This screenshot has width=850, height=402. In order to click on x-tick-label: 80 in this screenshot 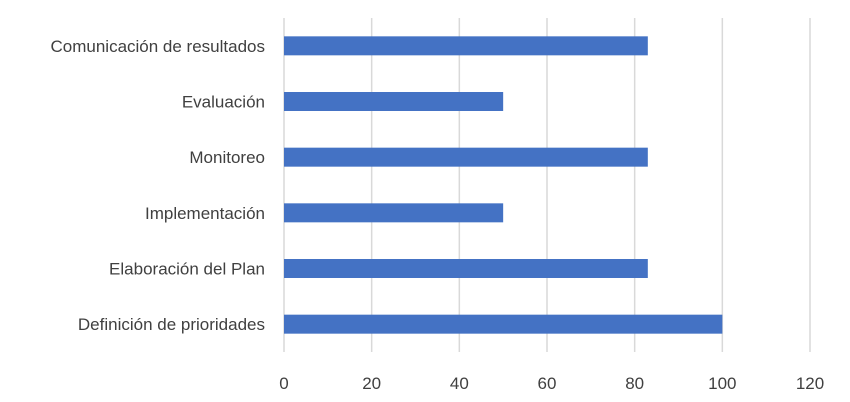, I will do `click(634, 383)`.